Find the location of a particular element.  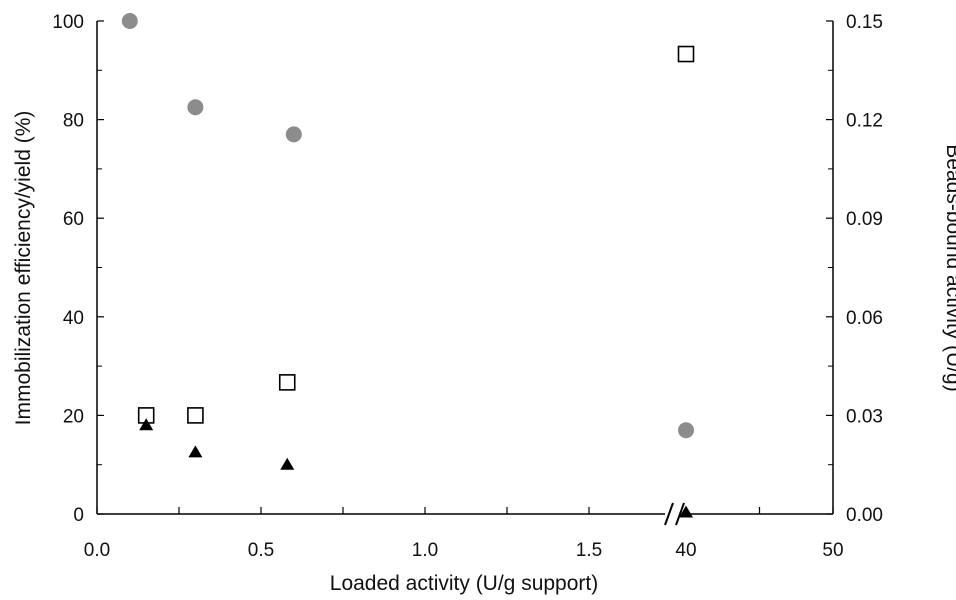

right-y-tick-label: 0.06 is located at coordinates (864, 318).